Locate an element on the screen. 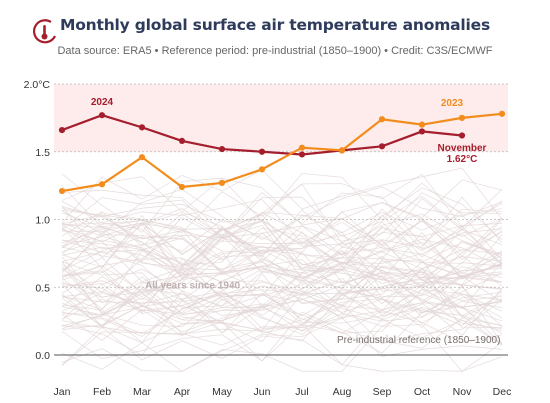  point-2024-jan is located at coordinates (62, 130).